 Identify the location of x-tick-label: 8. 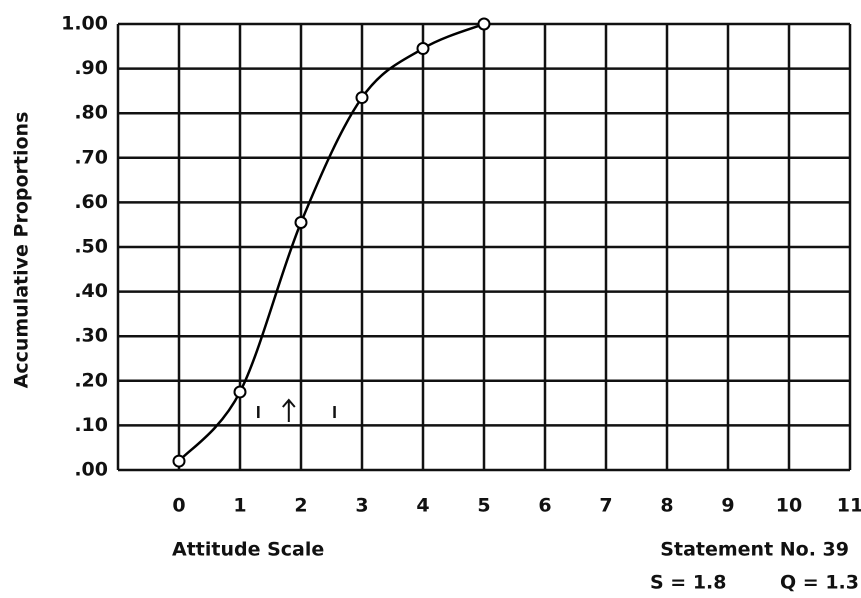
(666, 506).